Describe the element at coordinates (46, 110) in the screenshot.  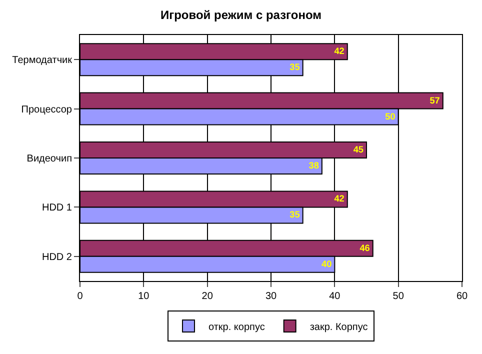
I see `y-tick-label: Процессор` at that location.